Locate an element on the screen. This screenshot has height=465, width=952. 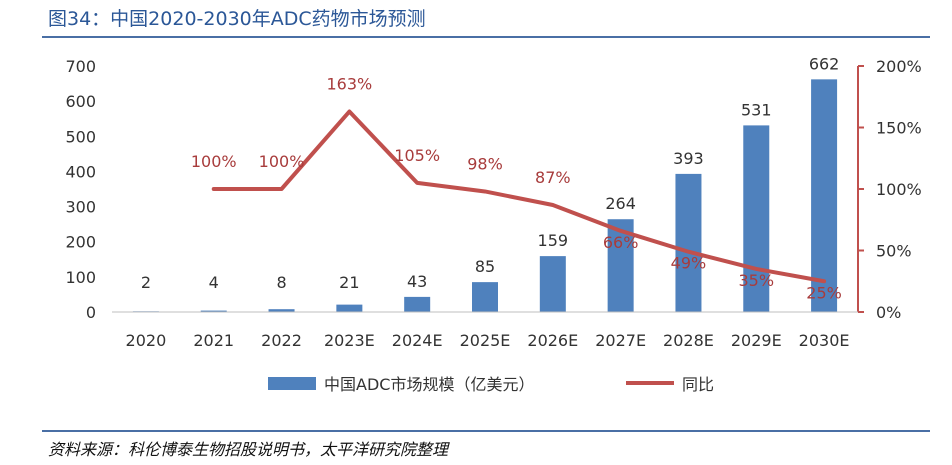
source-divider is located at coordinates (486, 431).